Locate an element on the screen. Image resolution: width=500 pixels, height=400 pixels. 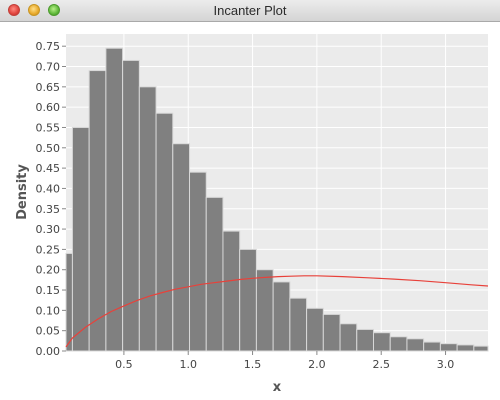
y-tick-label: 0.05 is located at coordinates (48, 331).